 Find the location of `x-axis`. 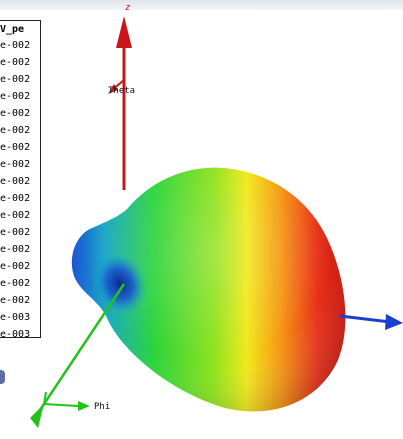

x-axis is located at coordinates (78, 355).